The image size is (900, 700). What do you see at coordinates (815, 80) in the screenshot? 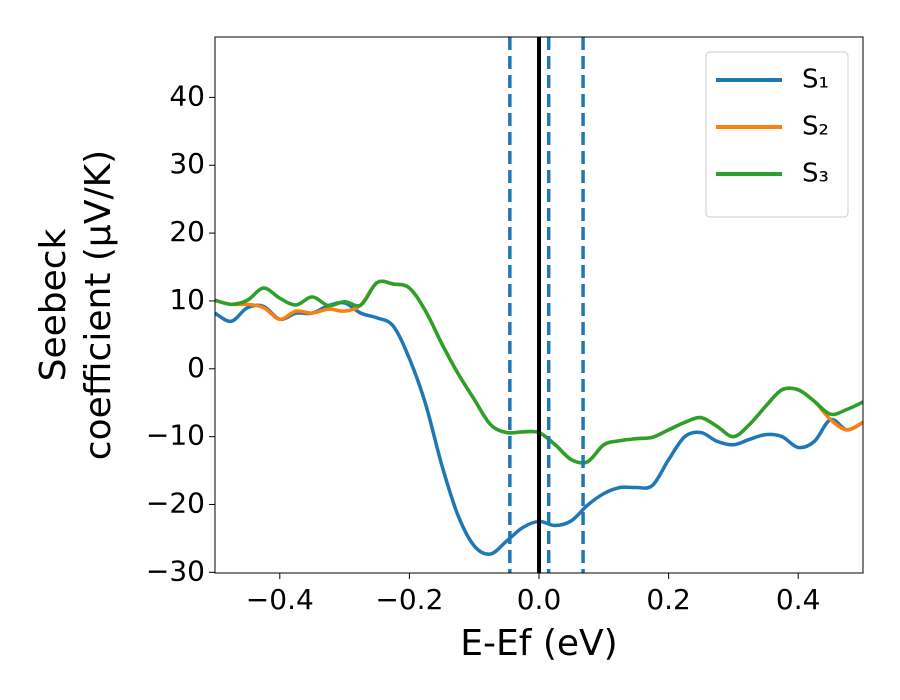
I see `legend-label: S₁` at bounding box center [815, 80].